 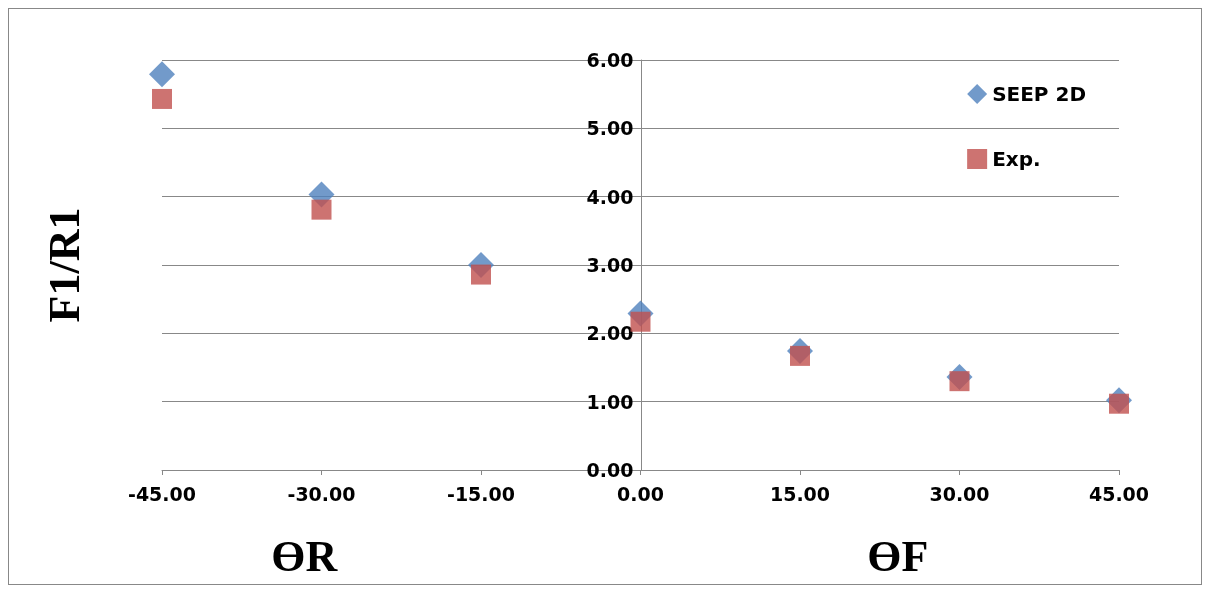 What do you see at coordinates (321, 493) in the screenshot?
I see `x-tick-label: -30.00` at bounding box center [321, 493].